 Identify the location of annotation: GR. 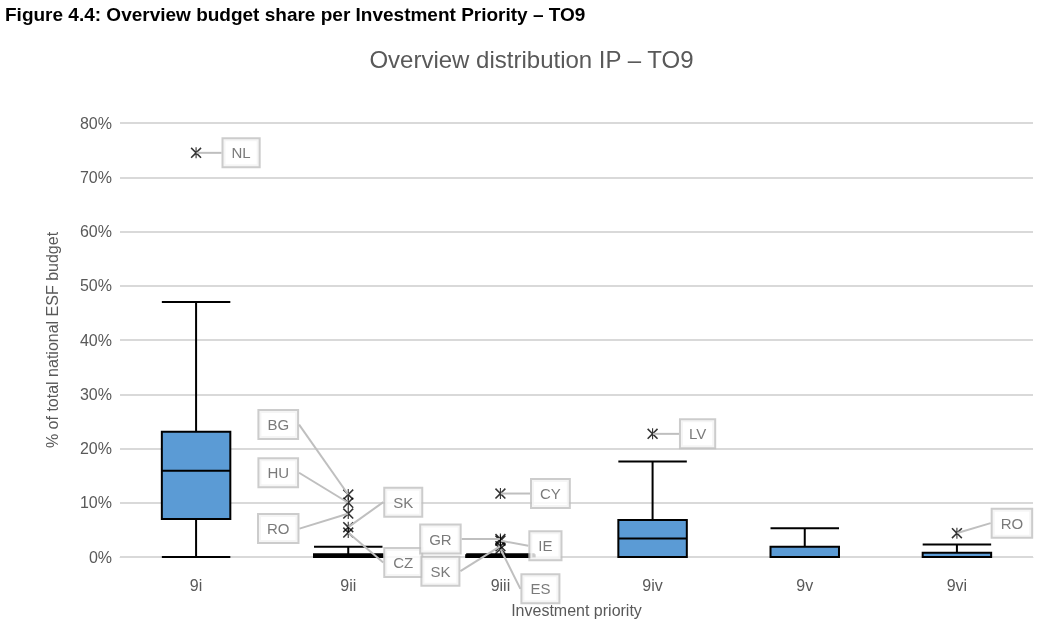
(440, 539).